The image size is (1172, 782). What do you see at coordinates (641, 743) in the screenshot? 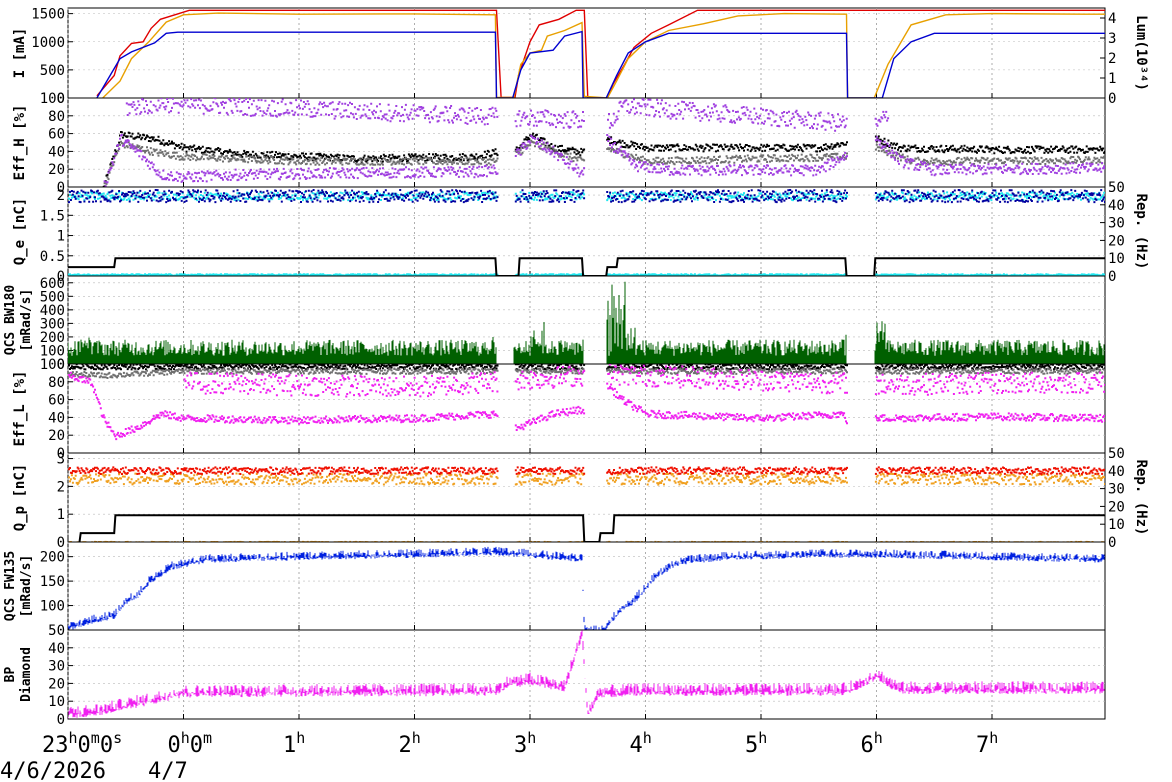
I see `time-tick-label: 4h` at bounding box center [641, 743].